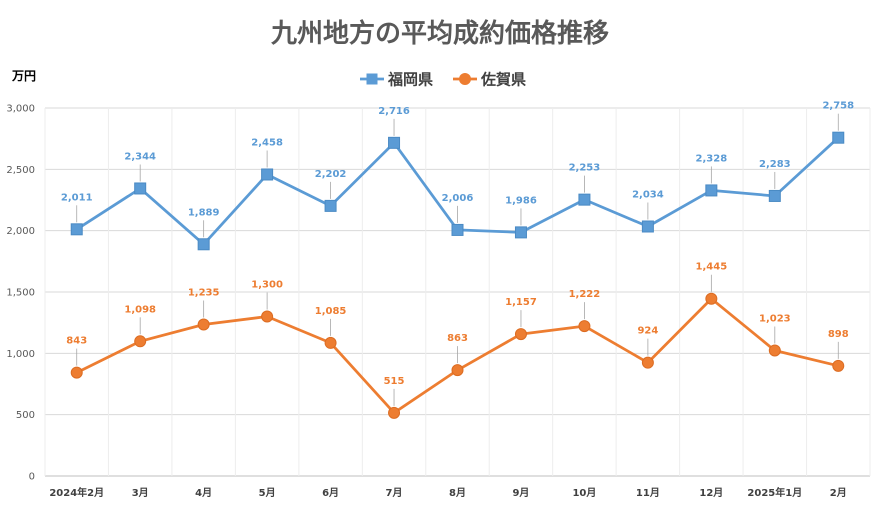 This screenshot has height=507, width=880. Describe the element at coordinates (32, 477) in the screenshot. I see `y-tick-label: 0` at that location.